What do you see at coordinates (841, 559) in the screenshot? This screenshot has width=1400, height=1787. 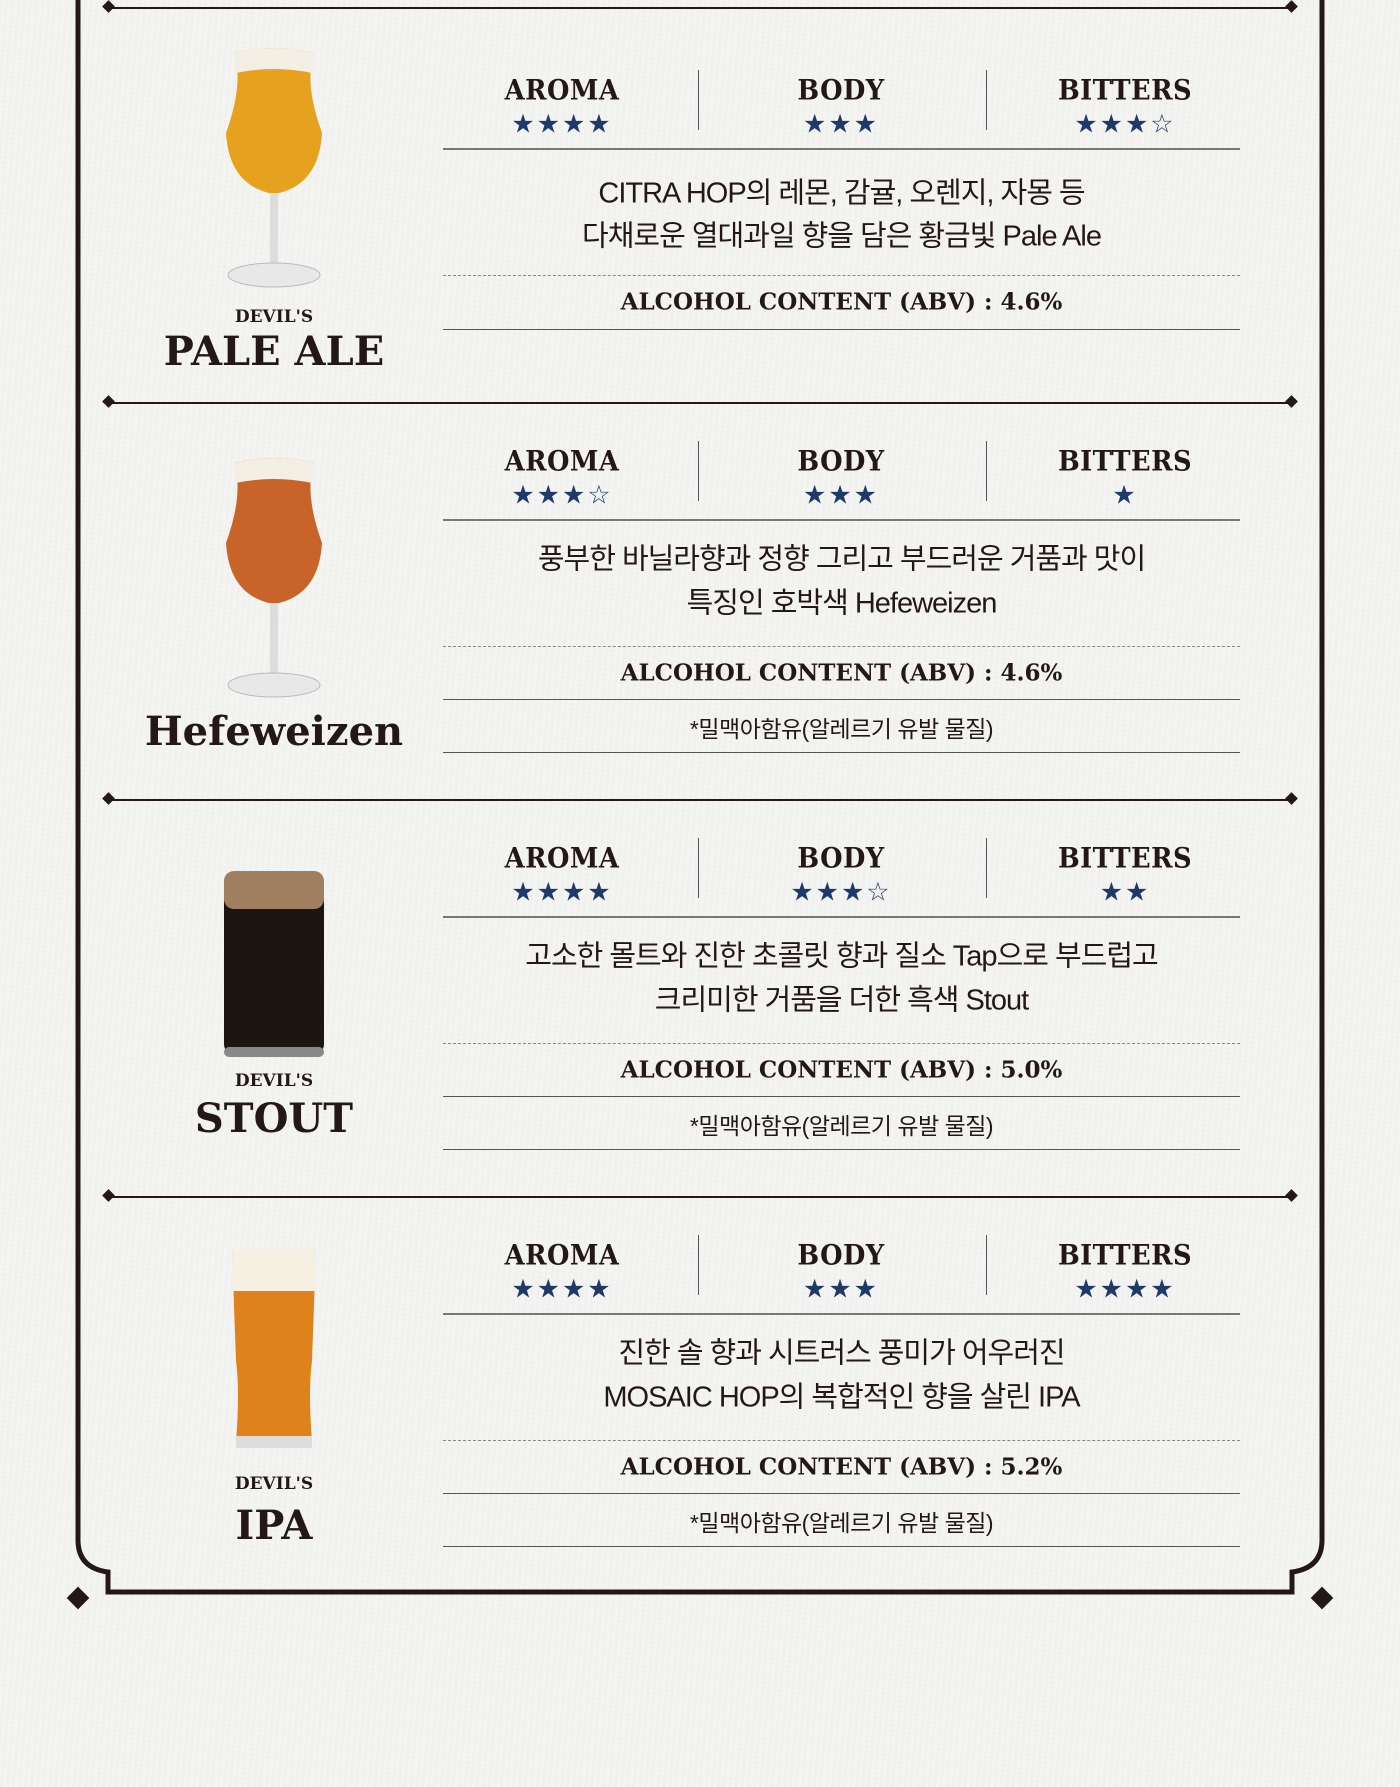 I see `description-line: 풍부한 바닐라향과 정향 그리고 부드러운 거품과 맛이` at bounding box center [841, 559].